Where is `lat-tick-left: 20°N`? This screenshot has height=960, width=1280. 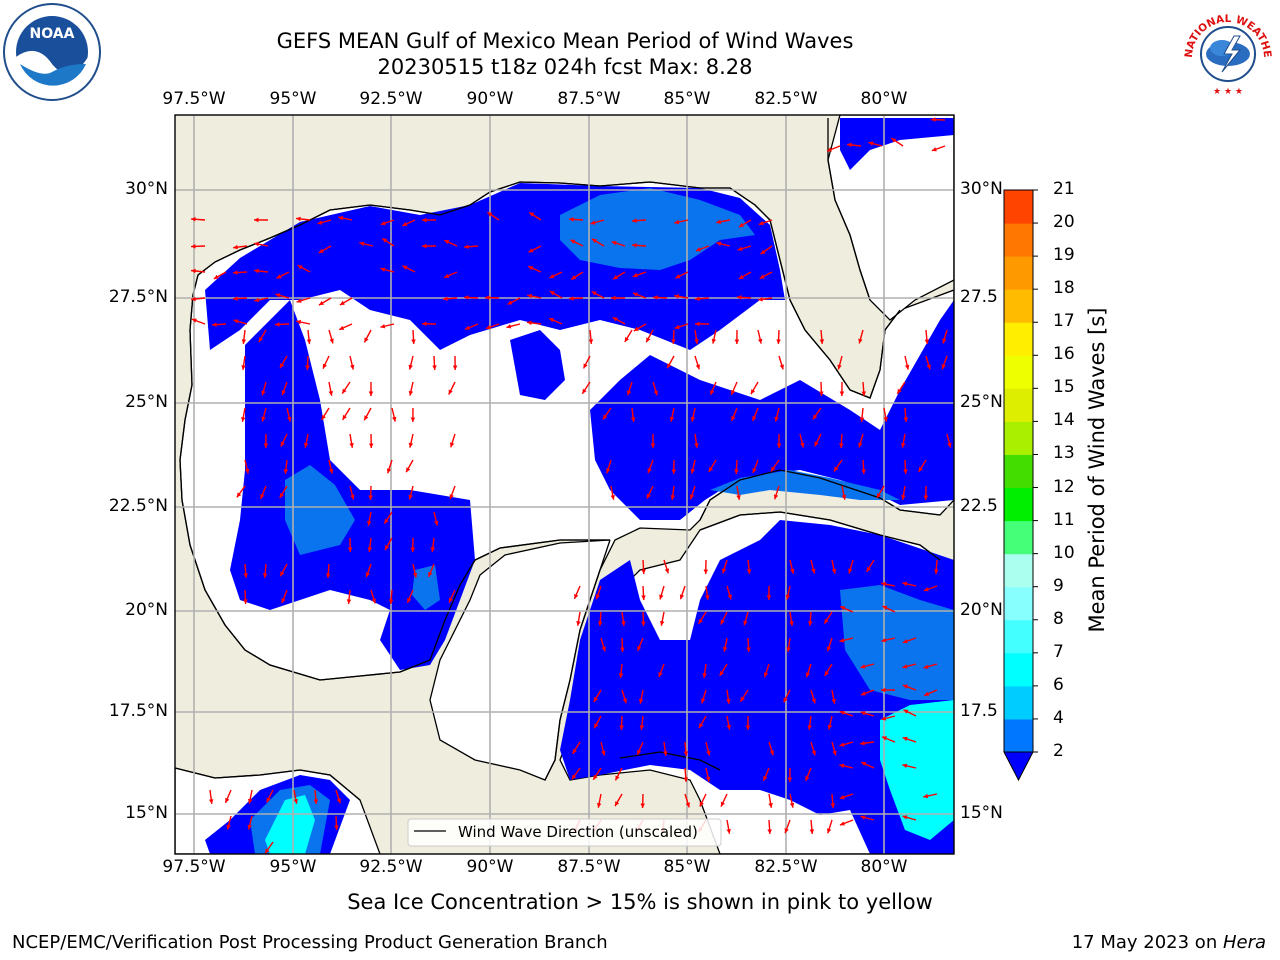 lat-tick-left: 20°N is located at coordinates (146, 610).